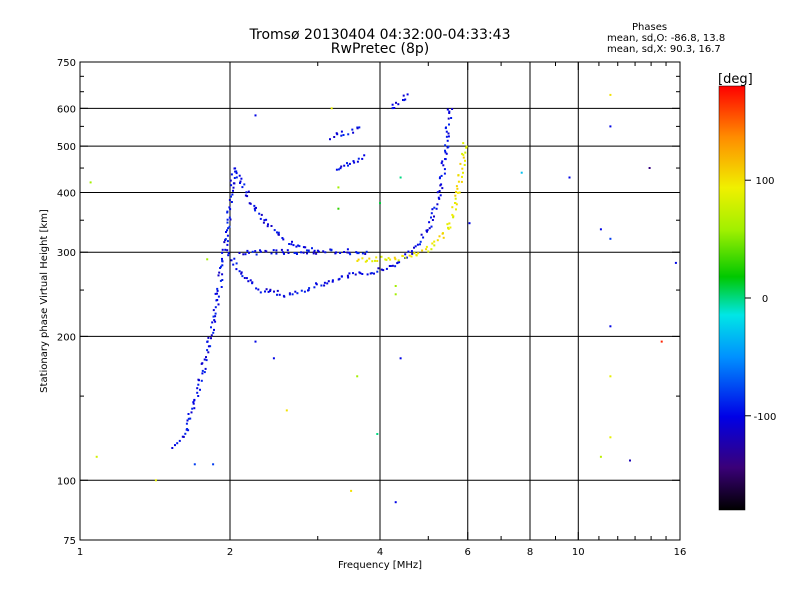  What do you see at coordinates (380, 552) in the screenshot?
I see `x-tick-label: 4` at bounding box center [380, 552].